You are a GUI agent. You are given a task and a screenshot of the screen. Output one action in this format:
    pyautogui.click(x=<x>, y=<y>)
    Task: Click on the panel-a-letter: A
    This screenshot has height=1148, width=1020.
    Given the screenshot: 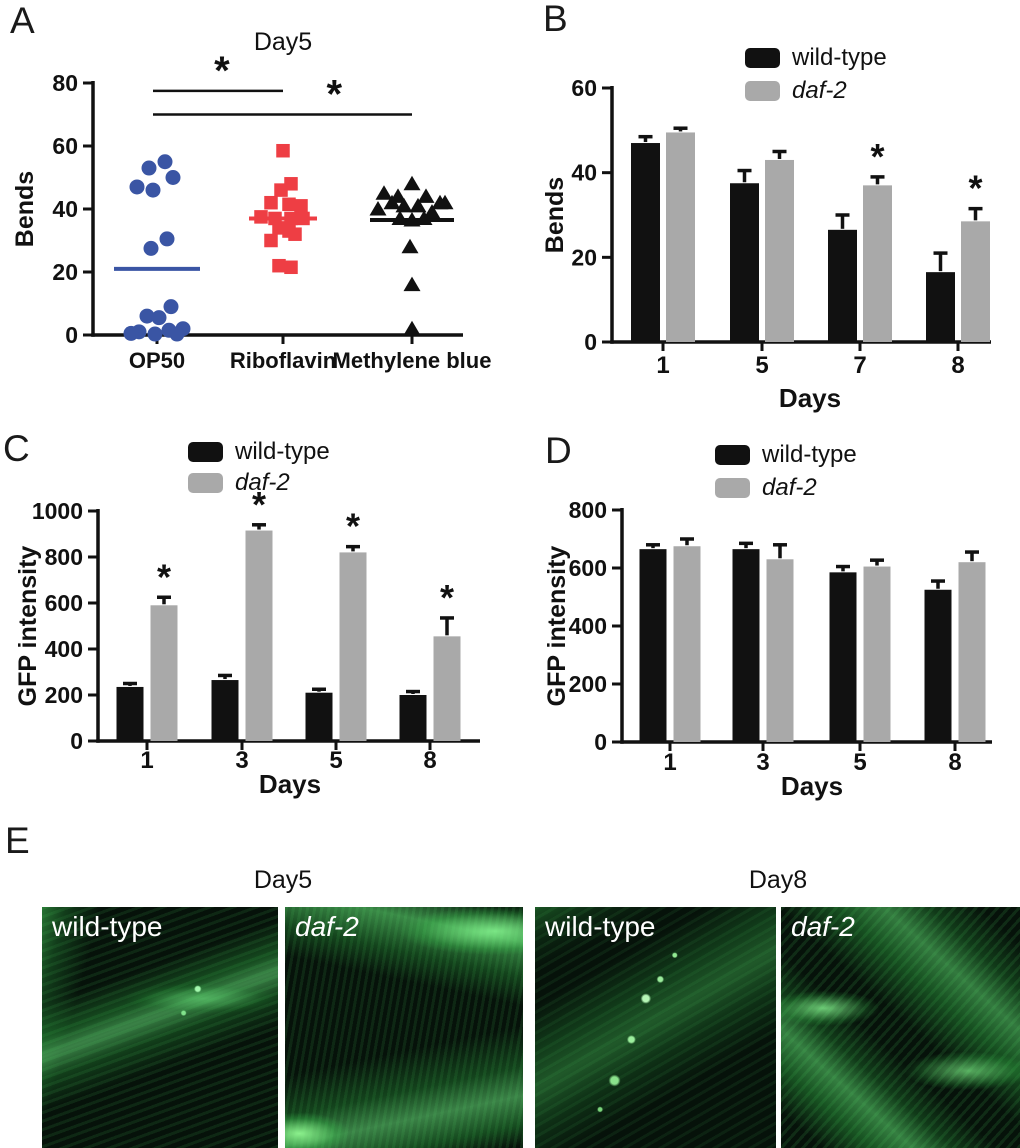 What is the action you would take?
    pyautogui.click(x=22, y=20)
    